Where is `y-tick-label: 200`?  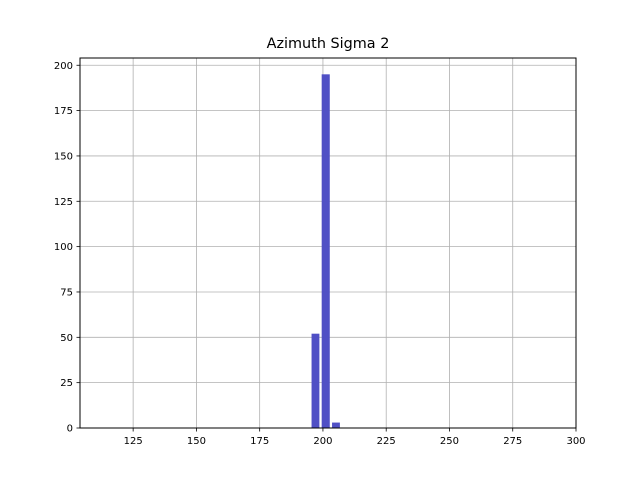
y-tick-label: 200 is located at coordinates (63, 66).